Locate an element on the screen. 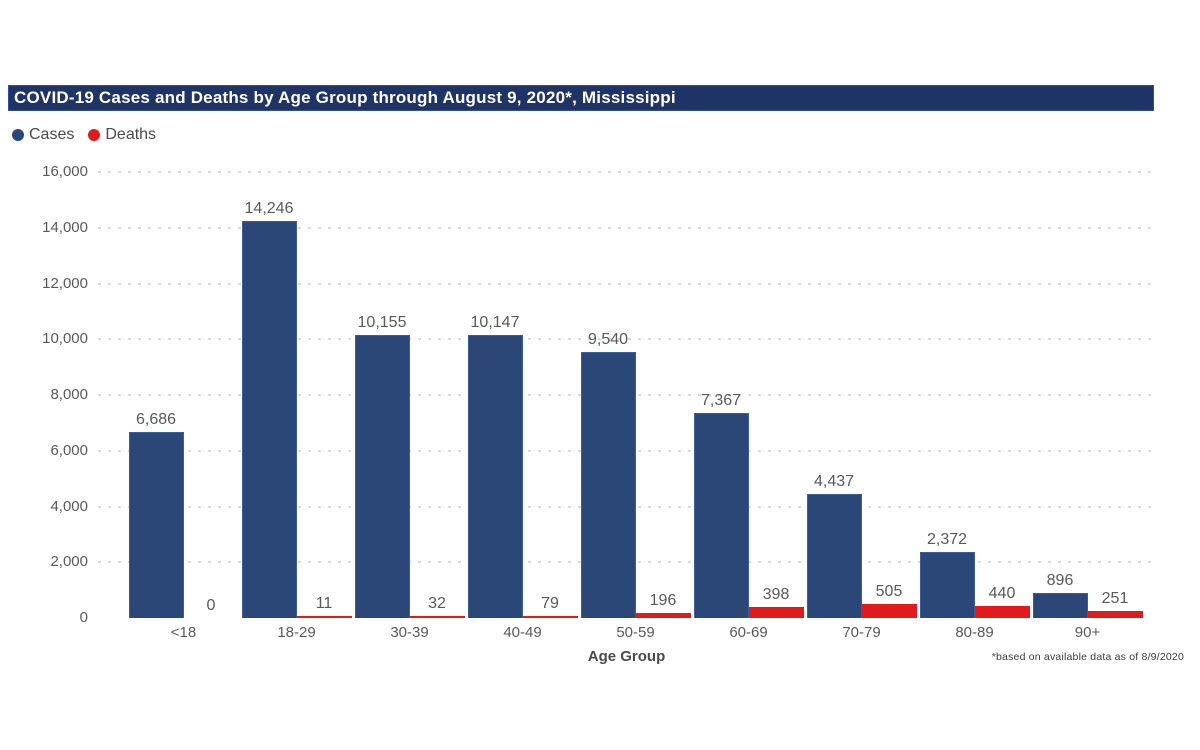 The width and height of the screenshot is (1200, 750). cases-value-label: 10,155 is located at coordinates (382, 322).